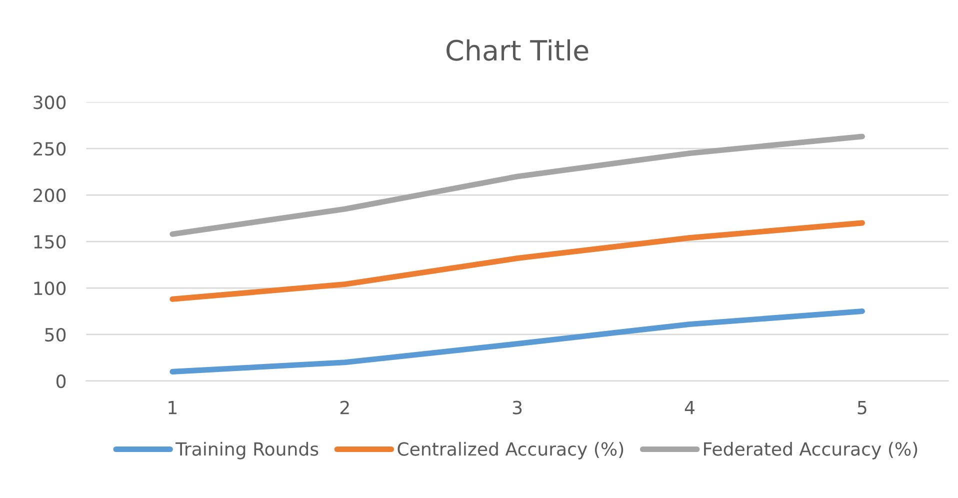 The image size is (958, 498). Describe the element at coordinates (247, 451) in the screenshot. I see `legend-label: Training Rounds` at that location.